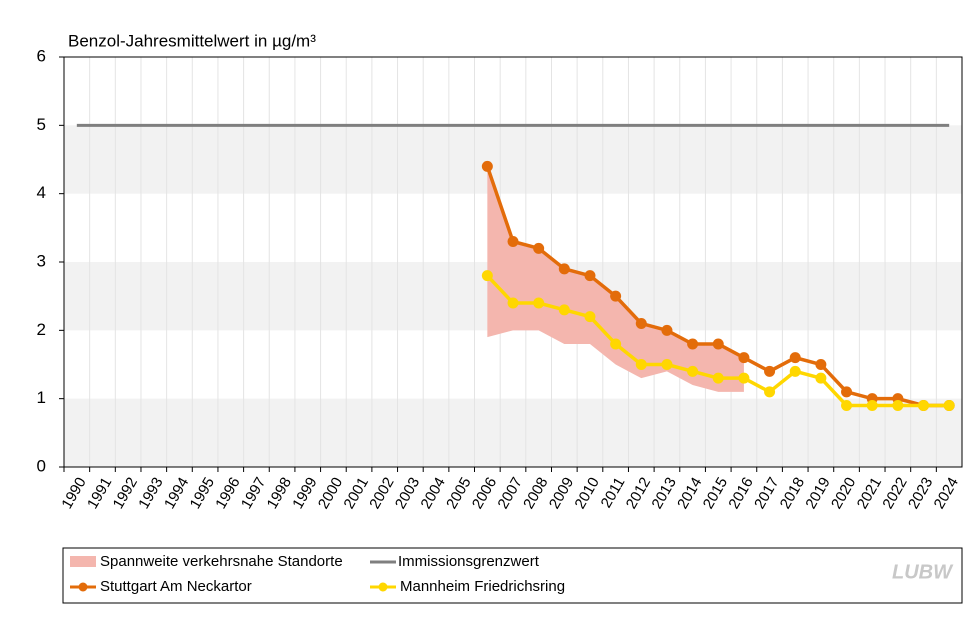 The width and height of the screenshot is (977, 631). What do you see at coordinates (41, 260) in the screenshot?
I see `y-tick-label: 3` at bounding box center [41, 260].